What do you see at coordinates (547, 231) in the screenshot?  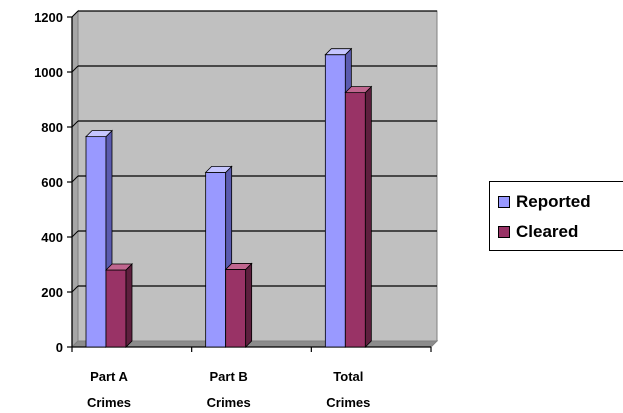 I see `legend-label-cleared: Cleared` at bounding box center [547, 231].